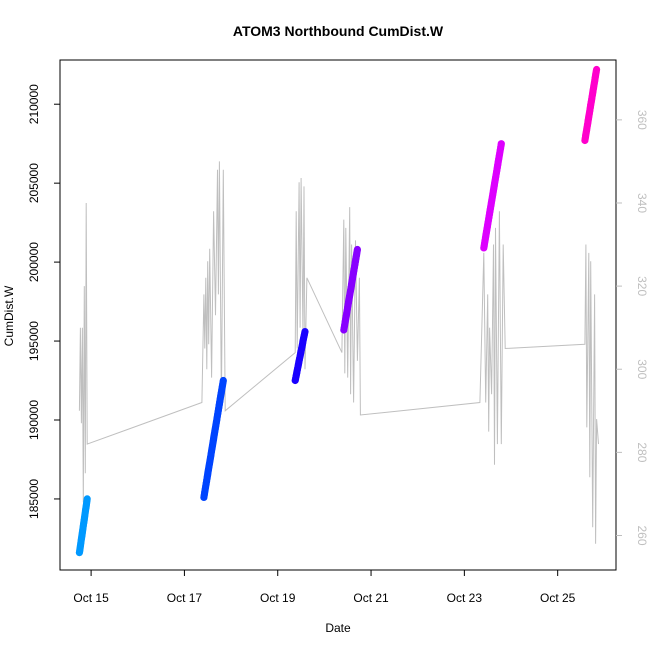 The width and height of the screenshot is (650, 650). What do you see at coordinates (642, 369) in the screenshot?
I see `y2-tick-label: 300` at bounding box center [642, 369].